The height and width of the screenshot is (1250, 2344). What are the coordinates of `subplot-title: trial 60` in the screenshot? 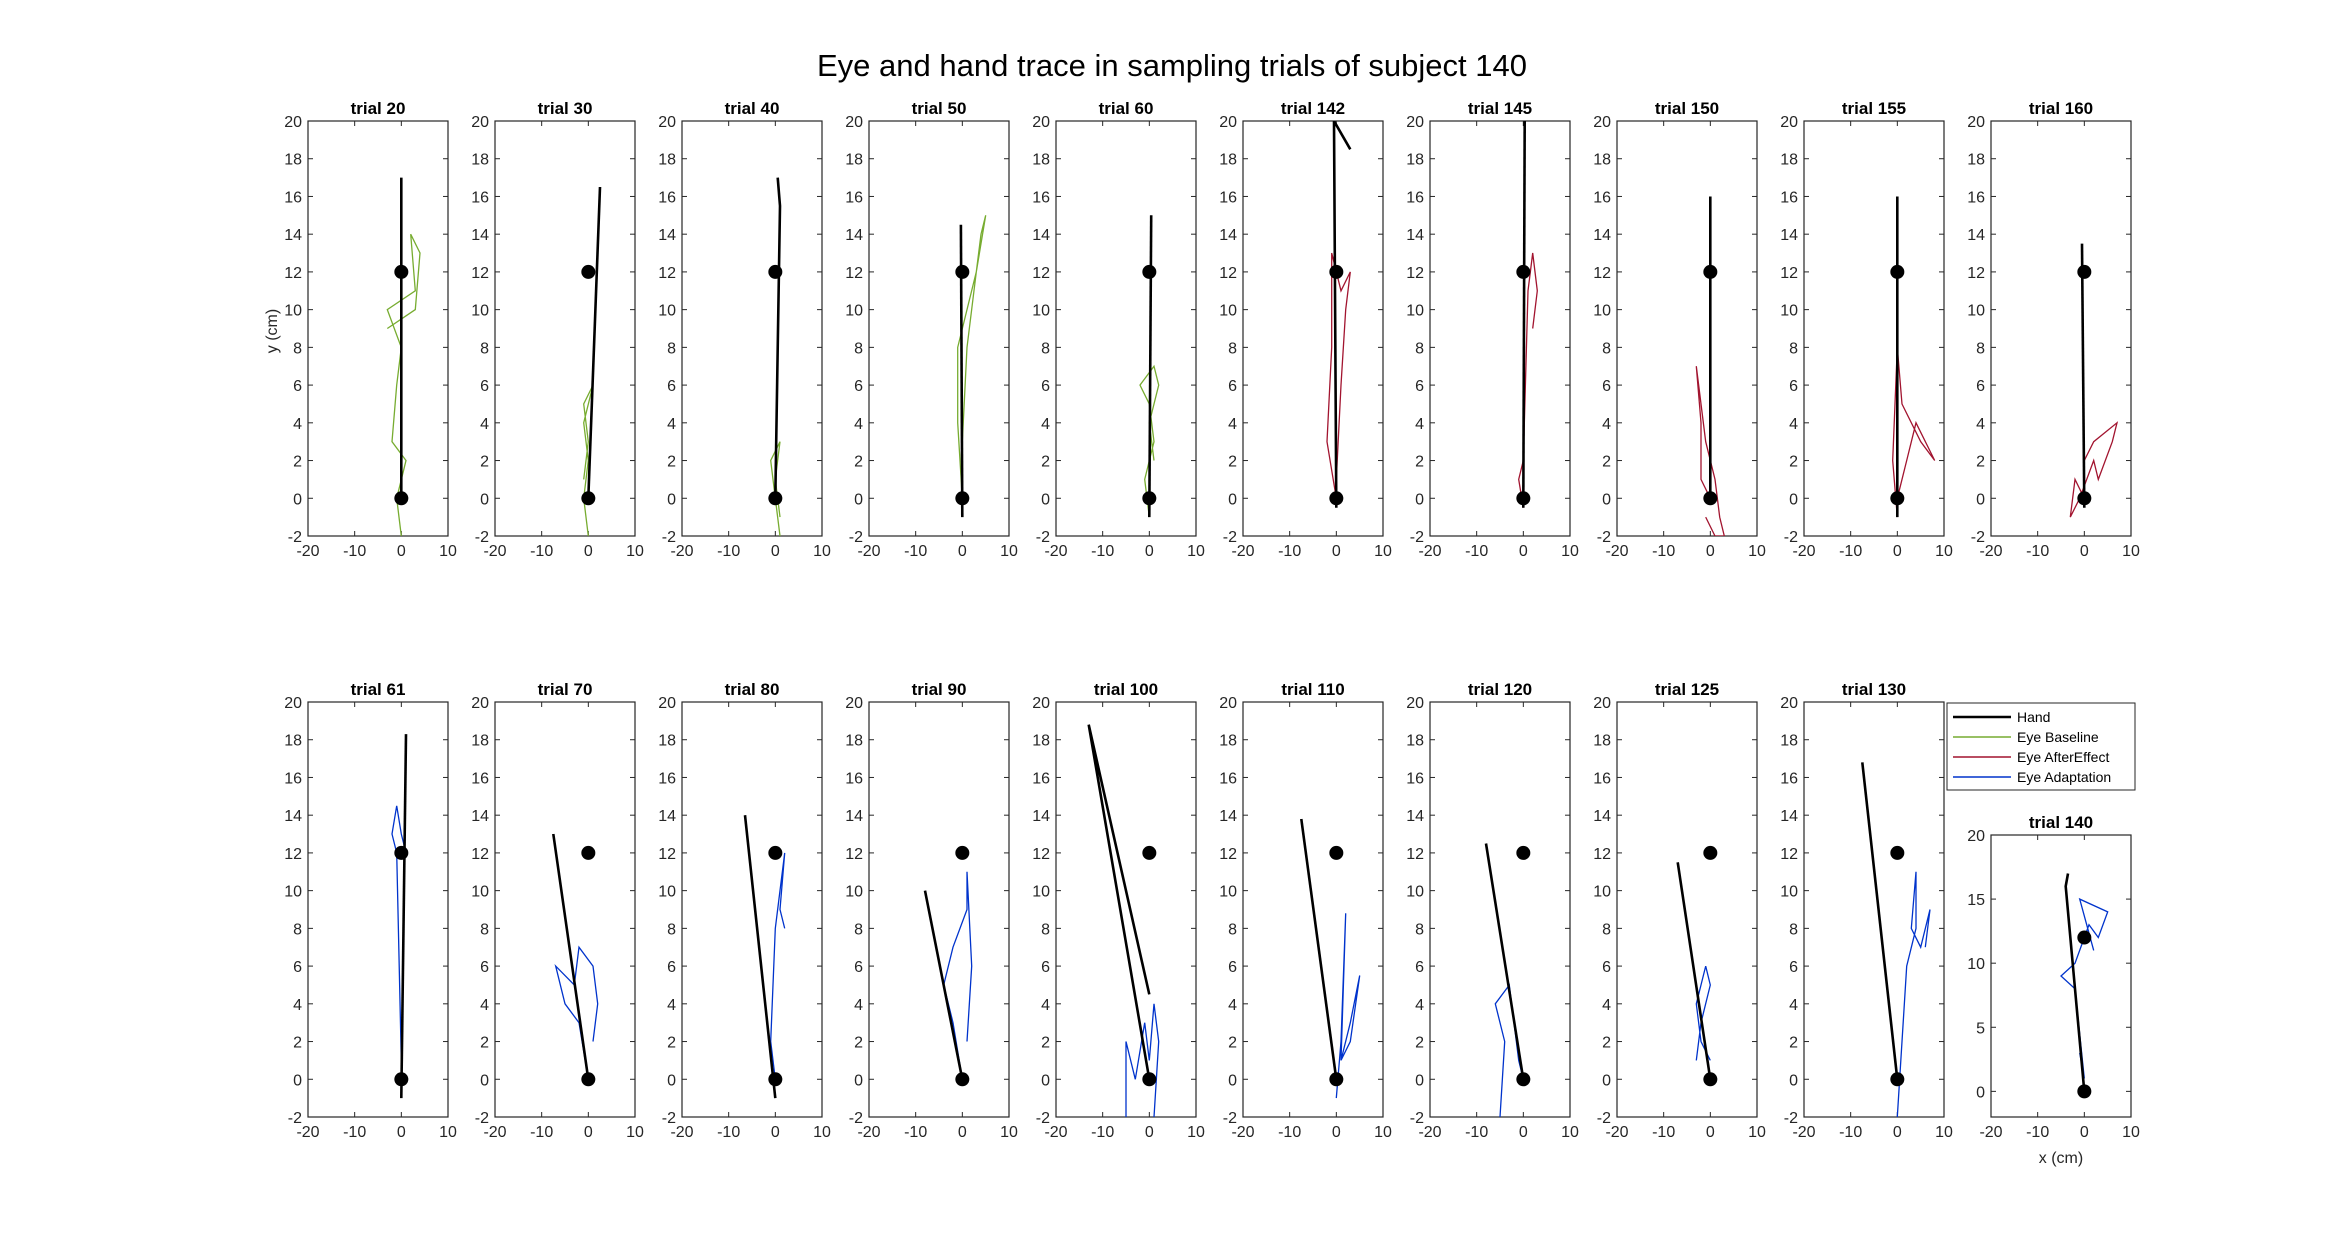 It's located at (1126, 108).